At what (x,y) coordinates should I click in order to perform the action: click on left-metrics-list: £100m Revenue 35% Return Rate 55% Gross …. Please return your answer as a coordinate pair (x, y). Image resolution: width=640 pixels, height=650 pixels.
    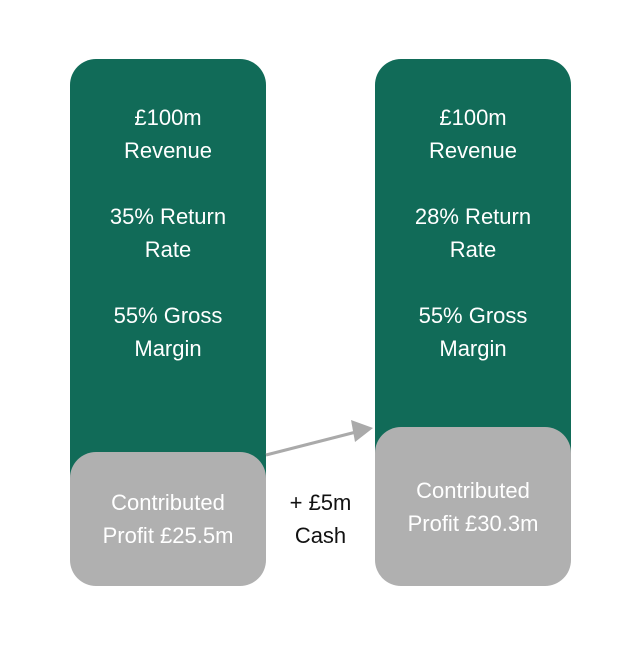
    Looking at the image, I should click on (168, 233).